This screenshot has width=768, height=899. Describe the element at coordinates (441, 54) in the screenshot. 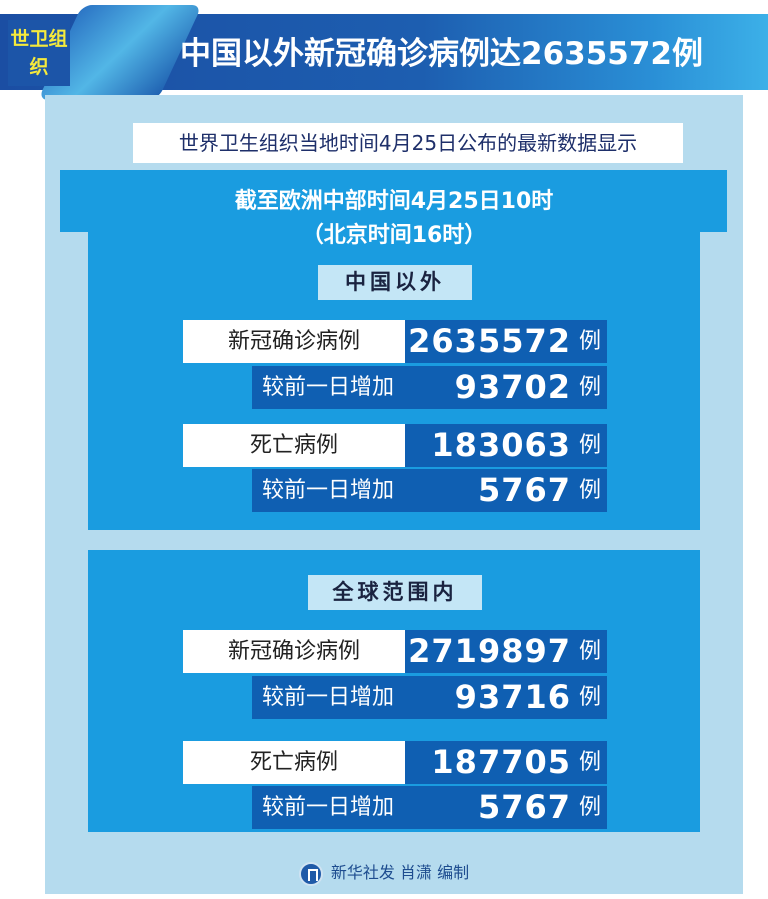

I see `page-title: 中国以外新冠确诊病例达2635572例` at that location.